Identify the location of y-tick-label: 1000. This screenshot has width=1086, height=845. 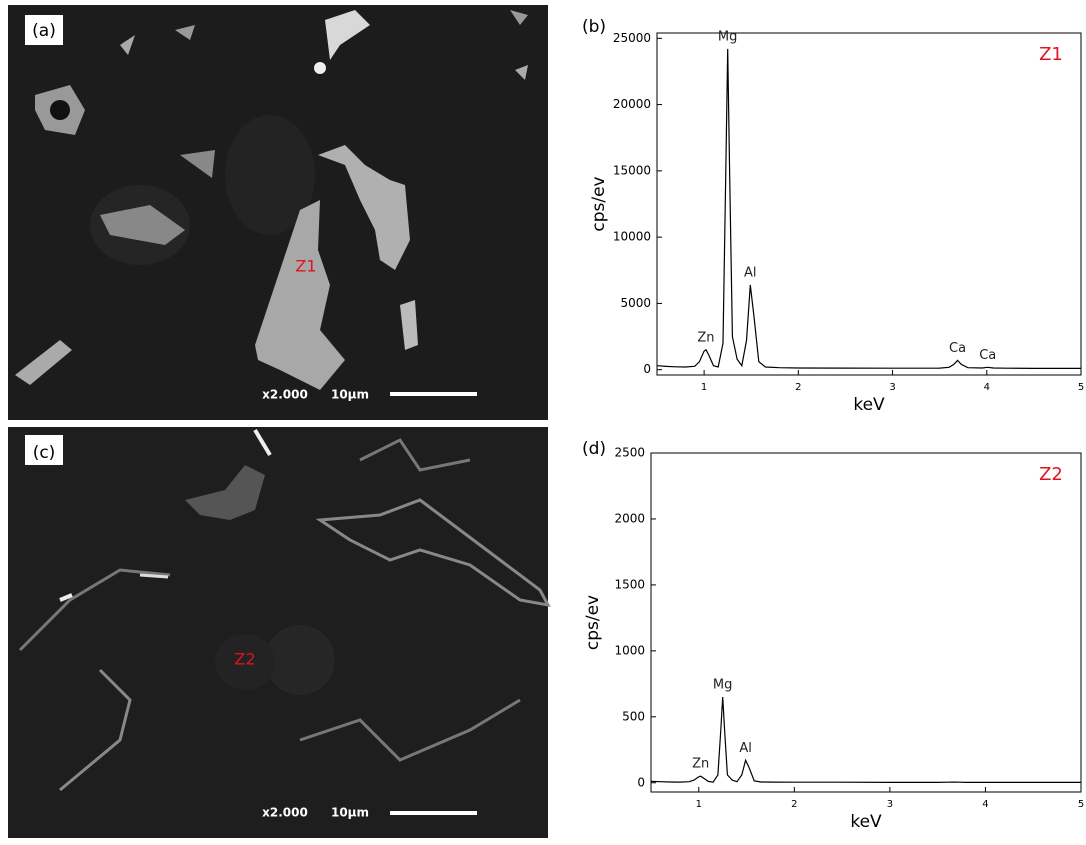
(629, 650).